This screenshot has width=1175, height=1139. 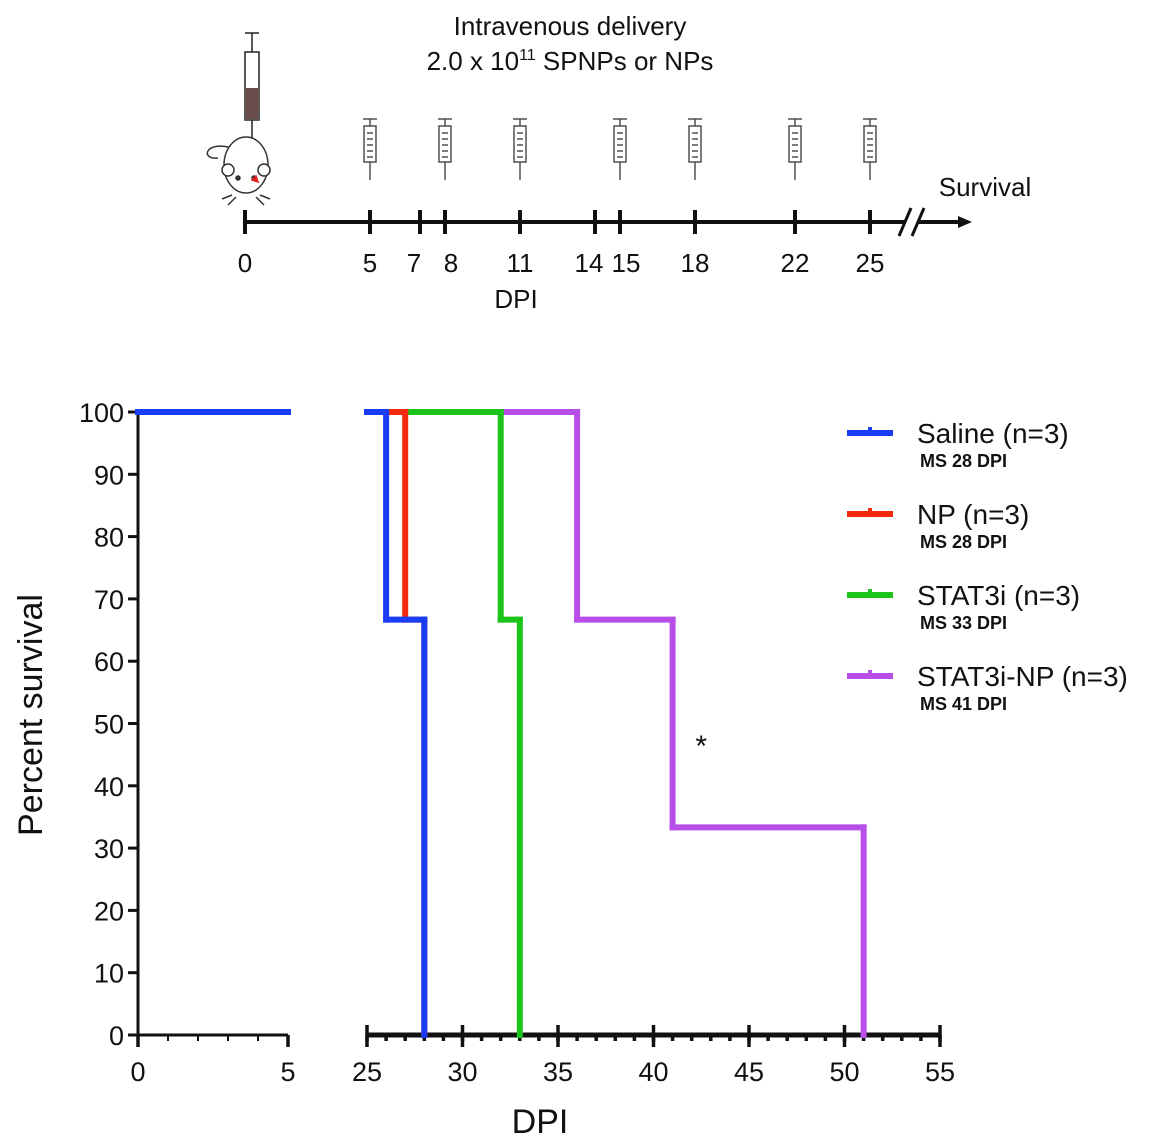 I want to click on annotation: *, so click(x=701, y=746).